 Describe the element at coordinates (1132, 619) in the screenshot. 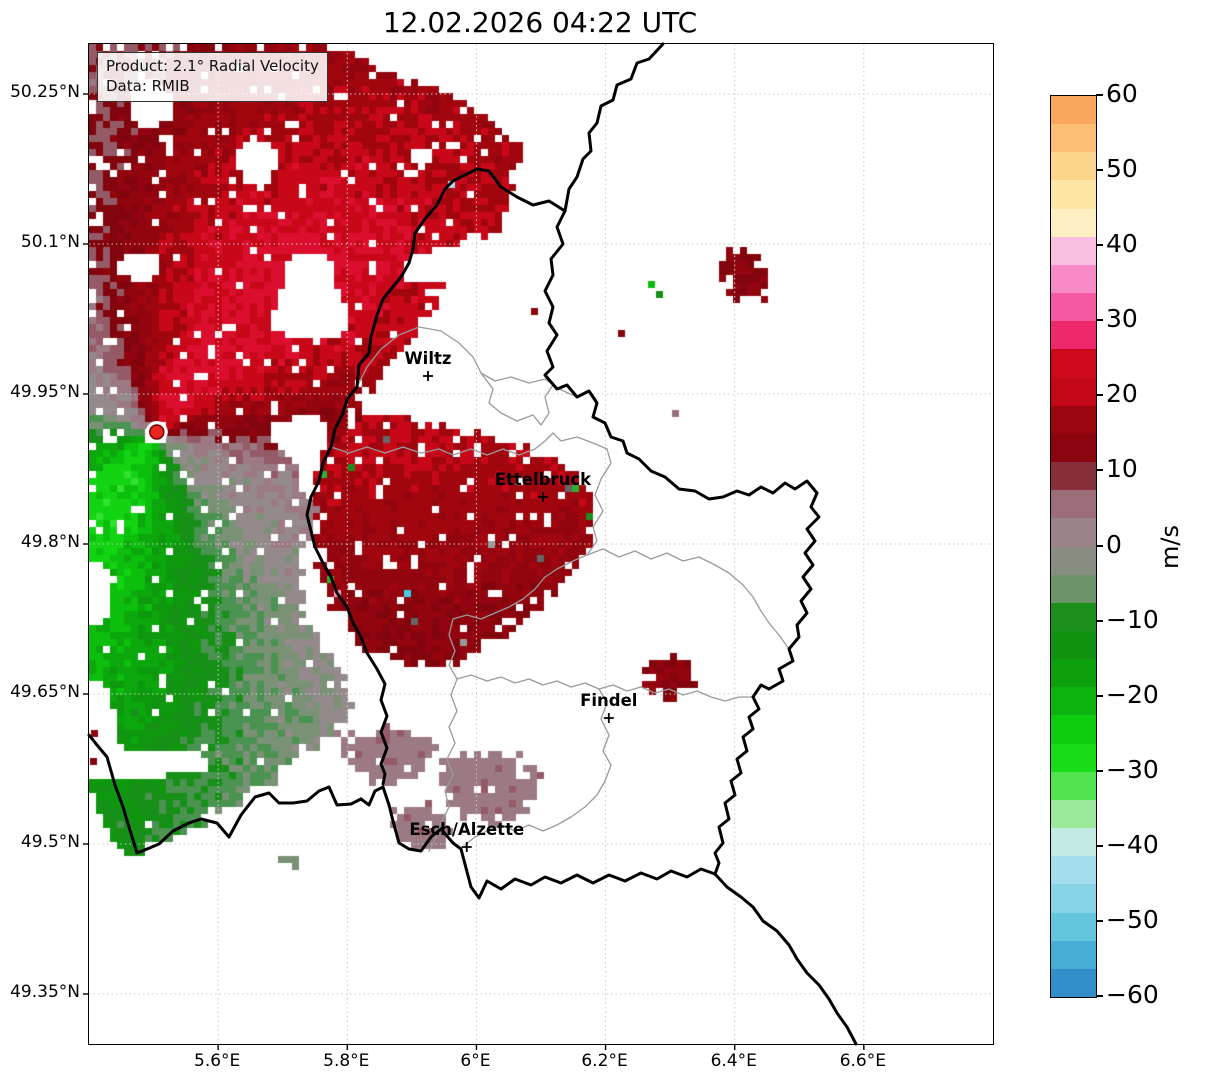

I see `colorbar-tick-label: −10` at that location.